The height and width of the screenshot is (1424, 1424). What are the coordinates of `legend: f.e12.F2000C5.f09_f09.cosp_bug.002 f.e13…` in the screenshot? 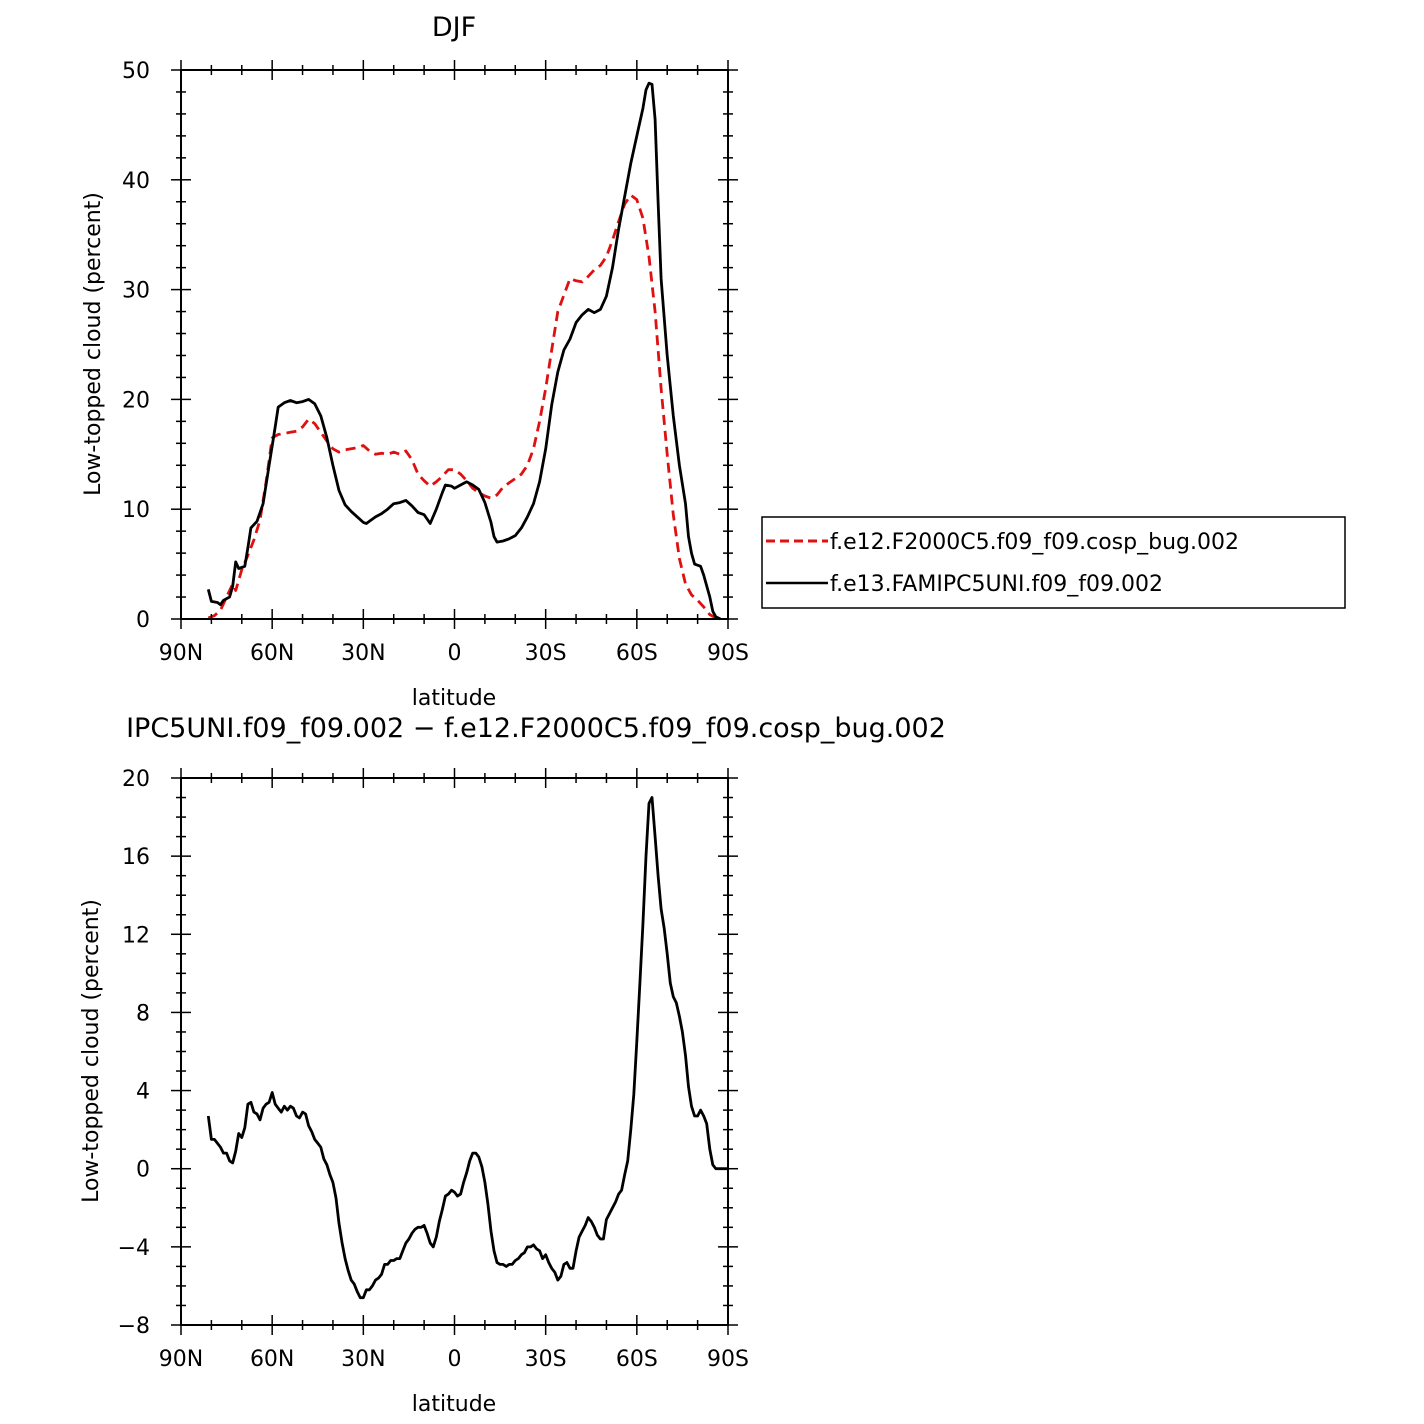 It's located at (1053, 562).